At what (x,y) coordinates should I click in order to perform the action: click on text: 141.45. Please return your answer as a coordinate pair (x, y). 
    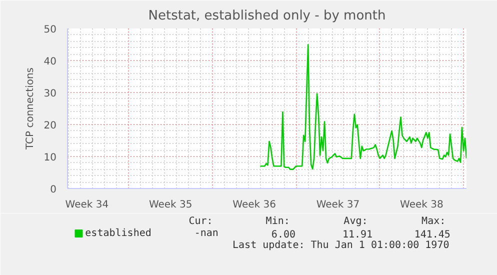
    Looking at the image, I should click on (432, 235).